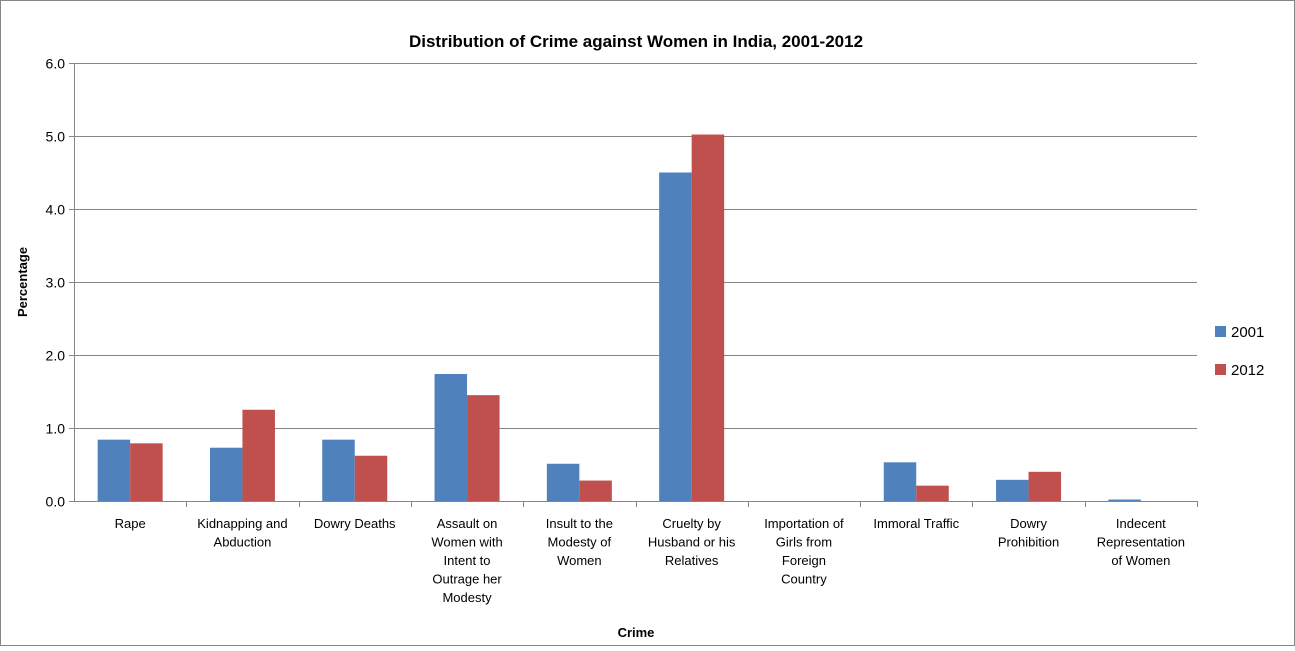  What do you see at coordinates (467, 523) in the screenshot?
I see `x-tick-label: Assault on` at bounding box center [467, 523].